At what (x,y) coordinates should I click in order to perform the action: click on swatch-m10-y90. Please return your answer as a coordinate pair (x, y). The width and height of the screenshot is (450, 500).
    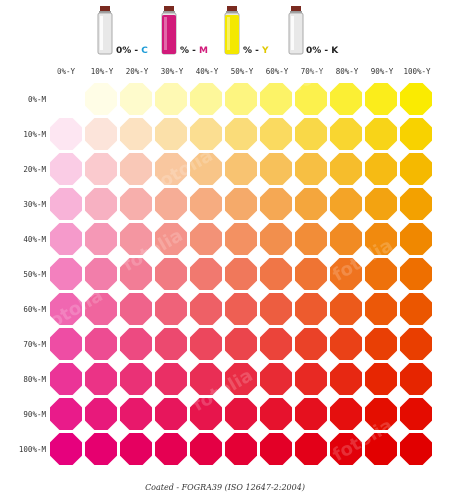
    Looking at the image, I should click on (381, 134).